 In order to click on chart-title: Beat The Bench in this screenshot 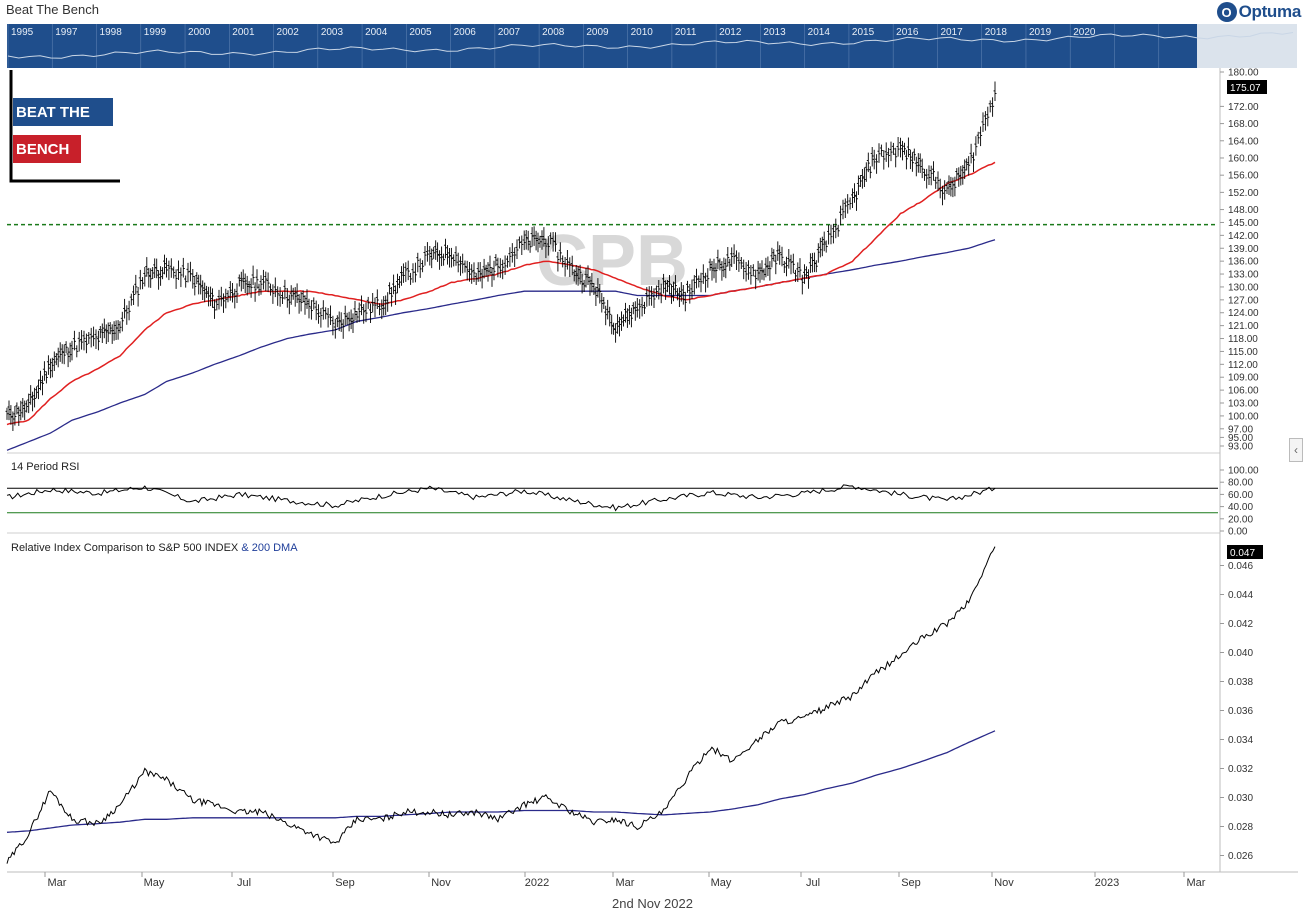, I will do `click(52, 9)`.